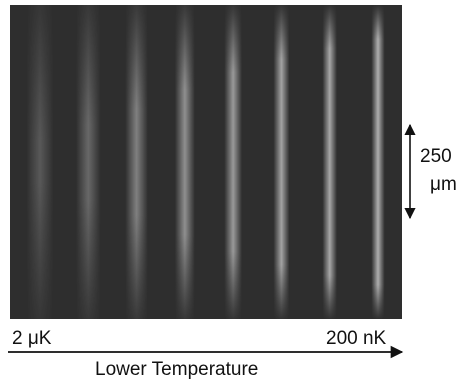 The image size is (460, 382). Describe the element at coordinates (177, 369) in the screenshot. I see `axis-caption: Lower Temperature` at that location.